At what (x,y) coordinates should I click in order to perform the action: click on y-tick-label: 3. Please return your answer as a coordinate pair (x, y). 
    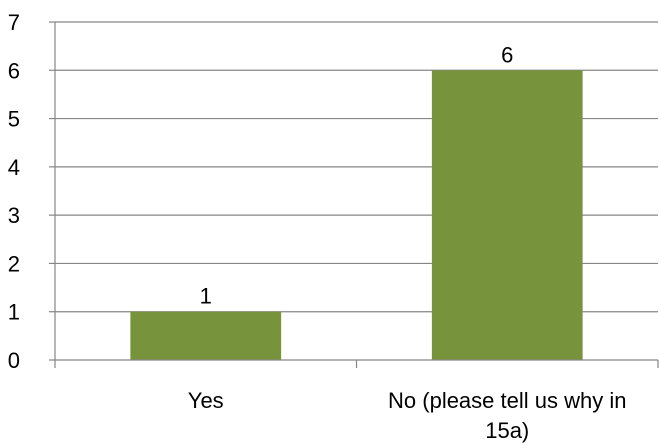
    Looking at the image, I should click on (14, 215).